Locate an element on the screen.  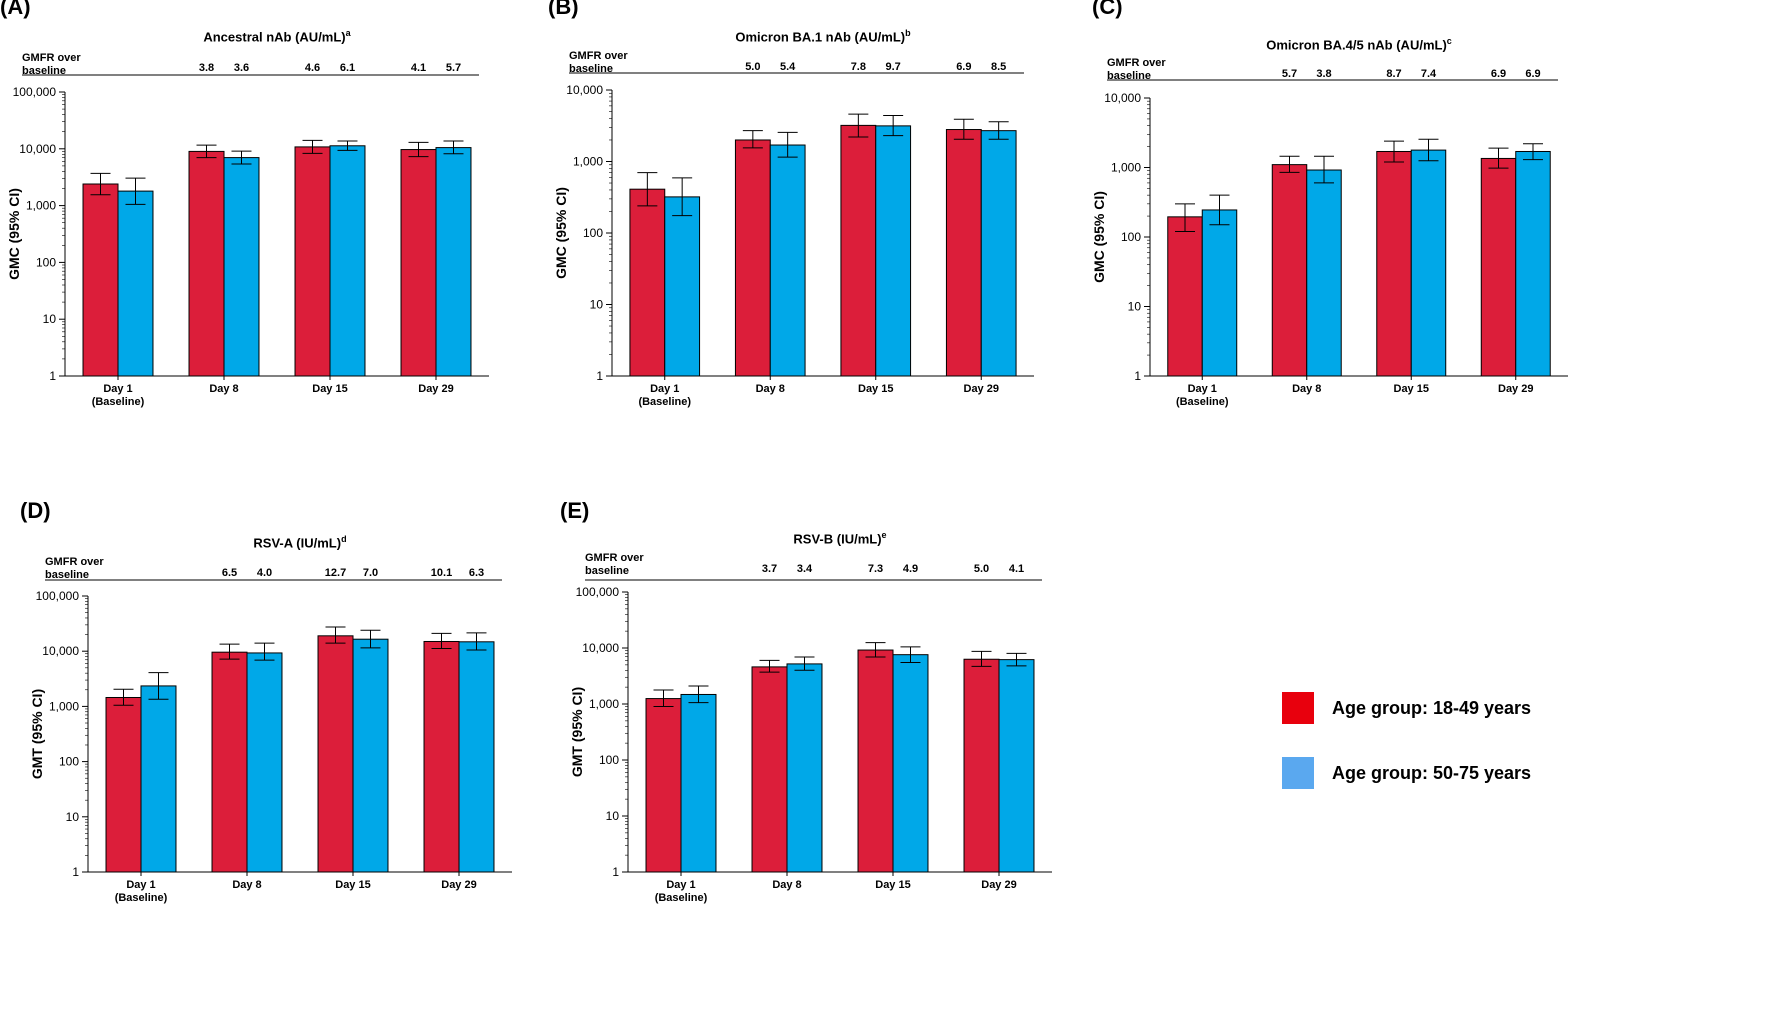
gmfr-value: 6.1 is located at coordinates (347, 68).